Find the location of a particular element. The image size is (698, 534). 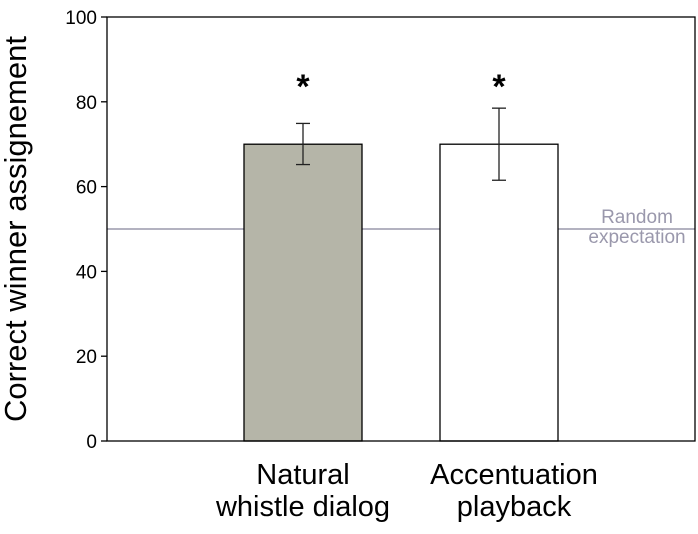

x-tick-label: playback is located at coordinates (514, 507).